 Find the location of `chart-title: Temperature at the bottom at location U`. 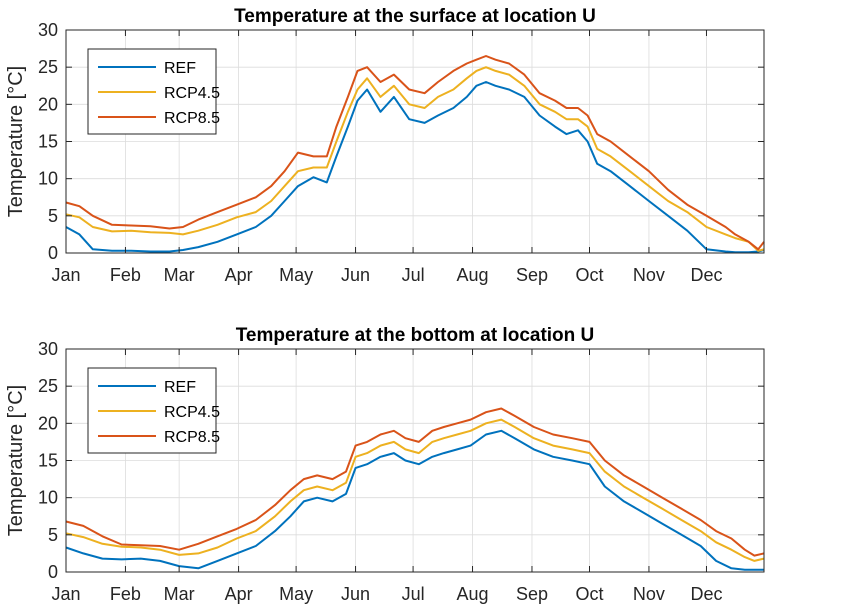

chart-title: Temperature at the bottom at location U is located at coordinates (415, 335).